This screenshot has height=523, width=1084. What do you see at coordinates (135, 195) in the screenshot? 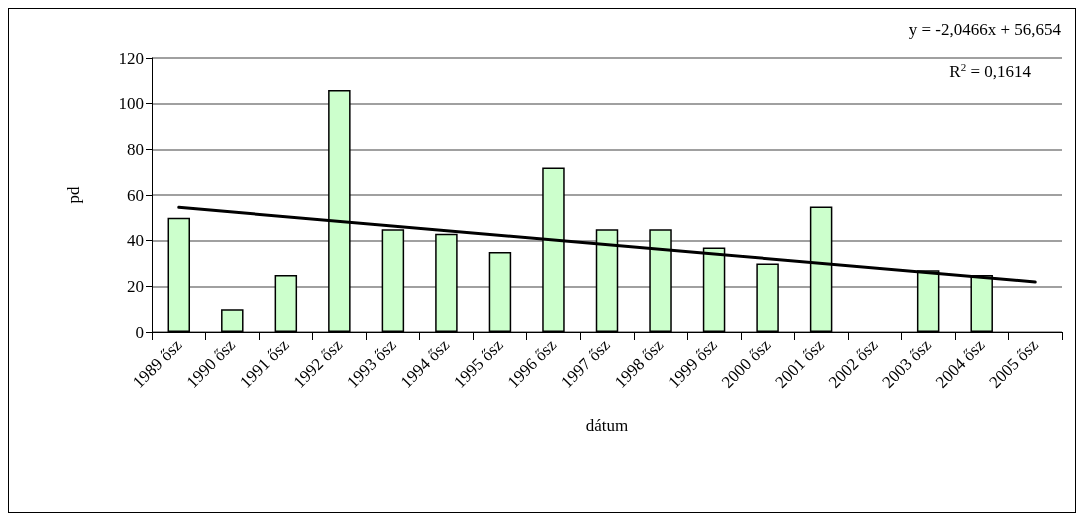
I see `y-tick-label: 60` at bounding box center [135, 195].